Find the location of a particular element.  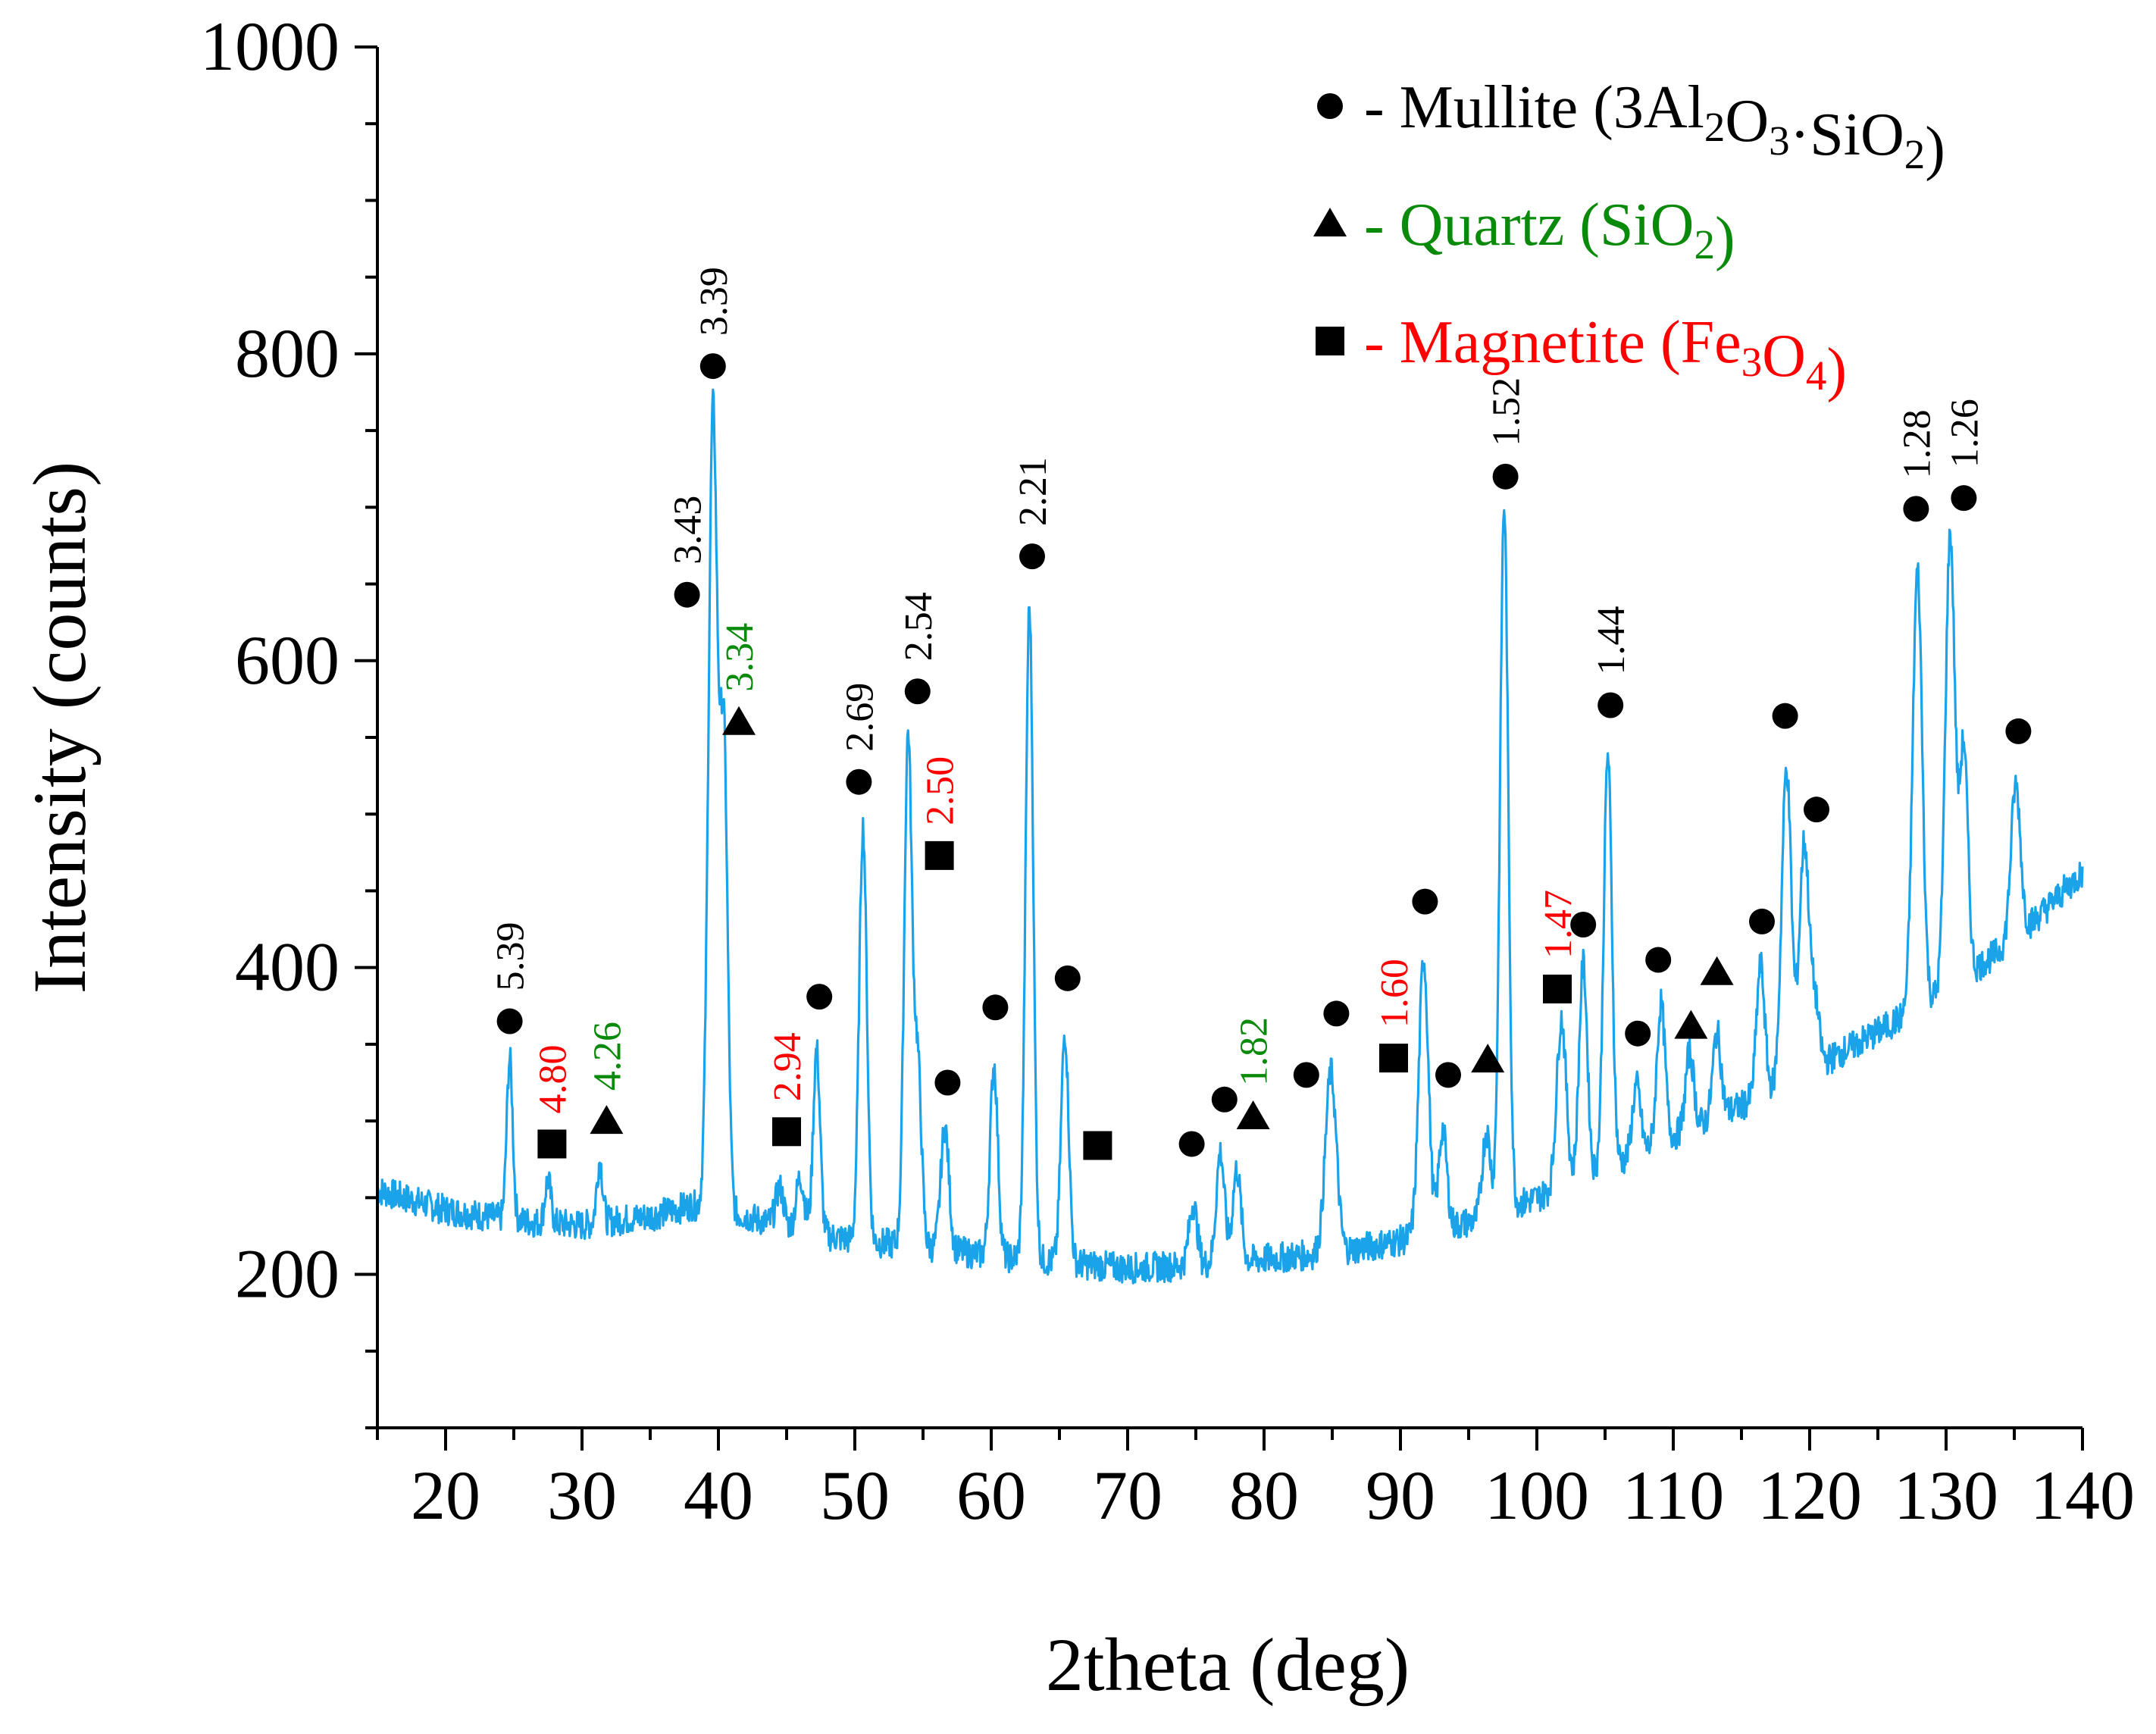

d-spacing-label: 3.39 is located at coordinates (715, 301).